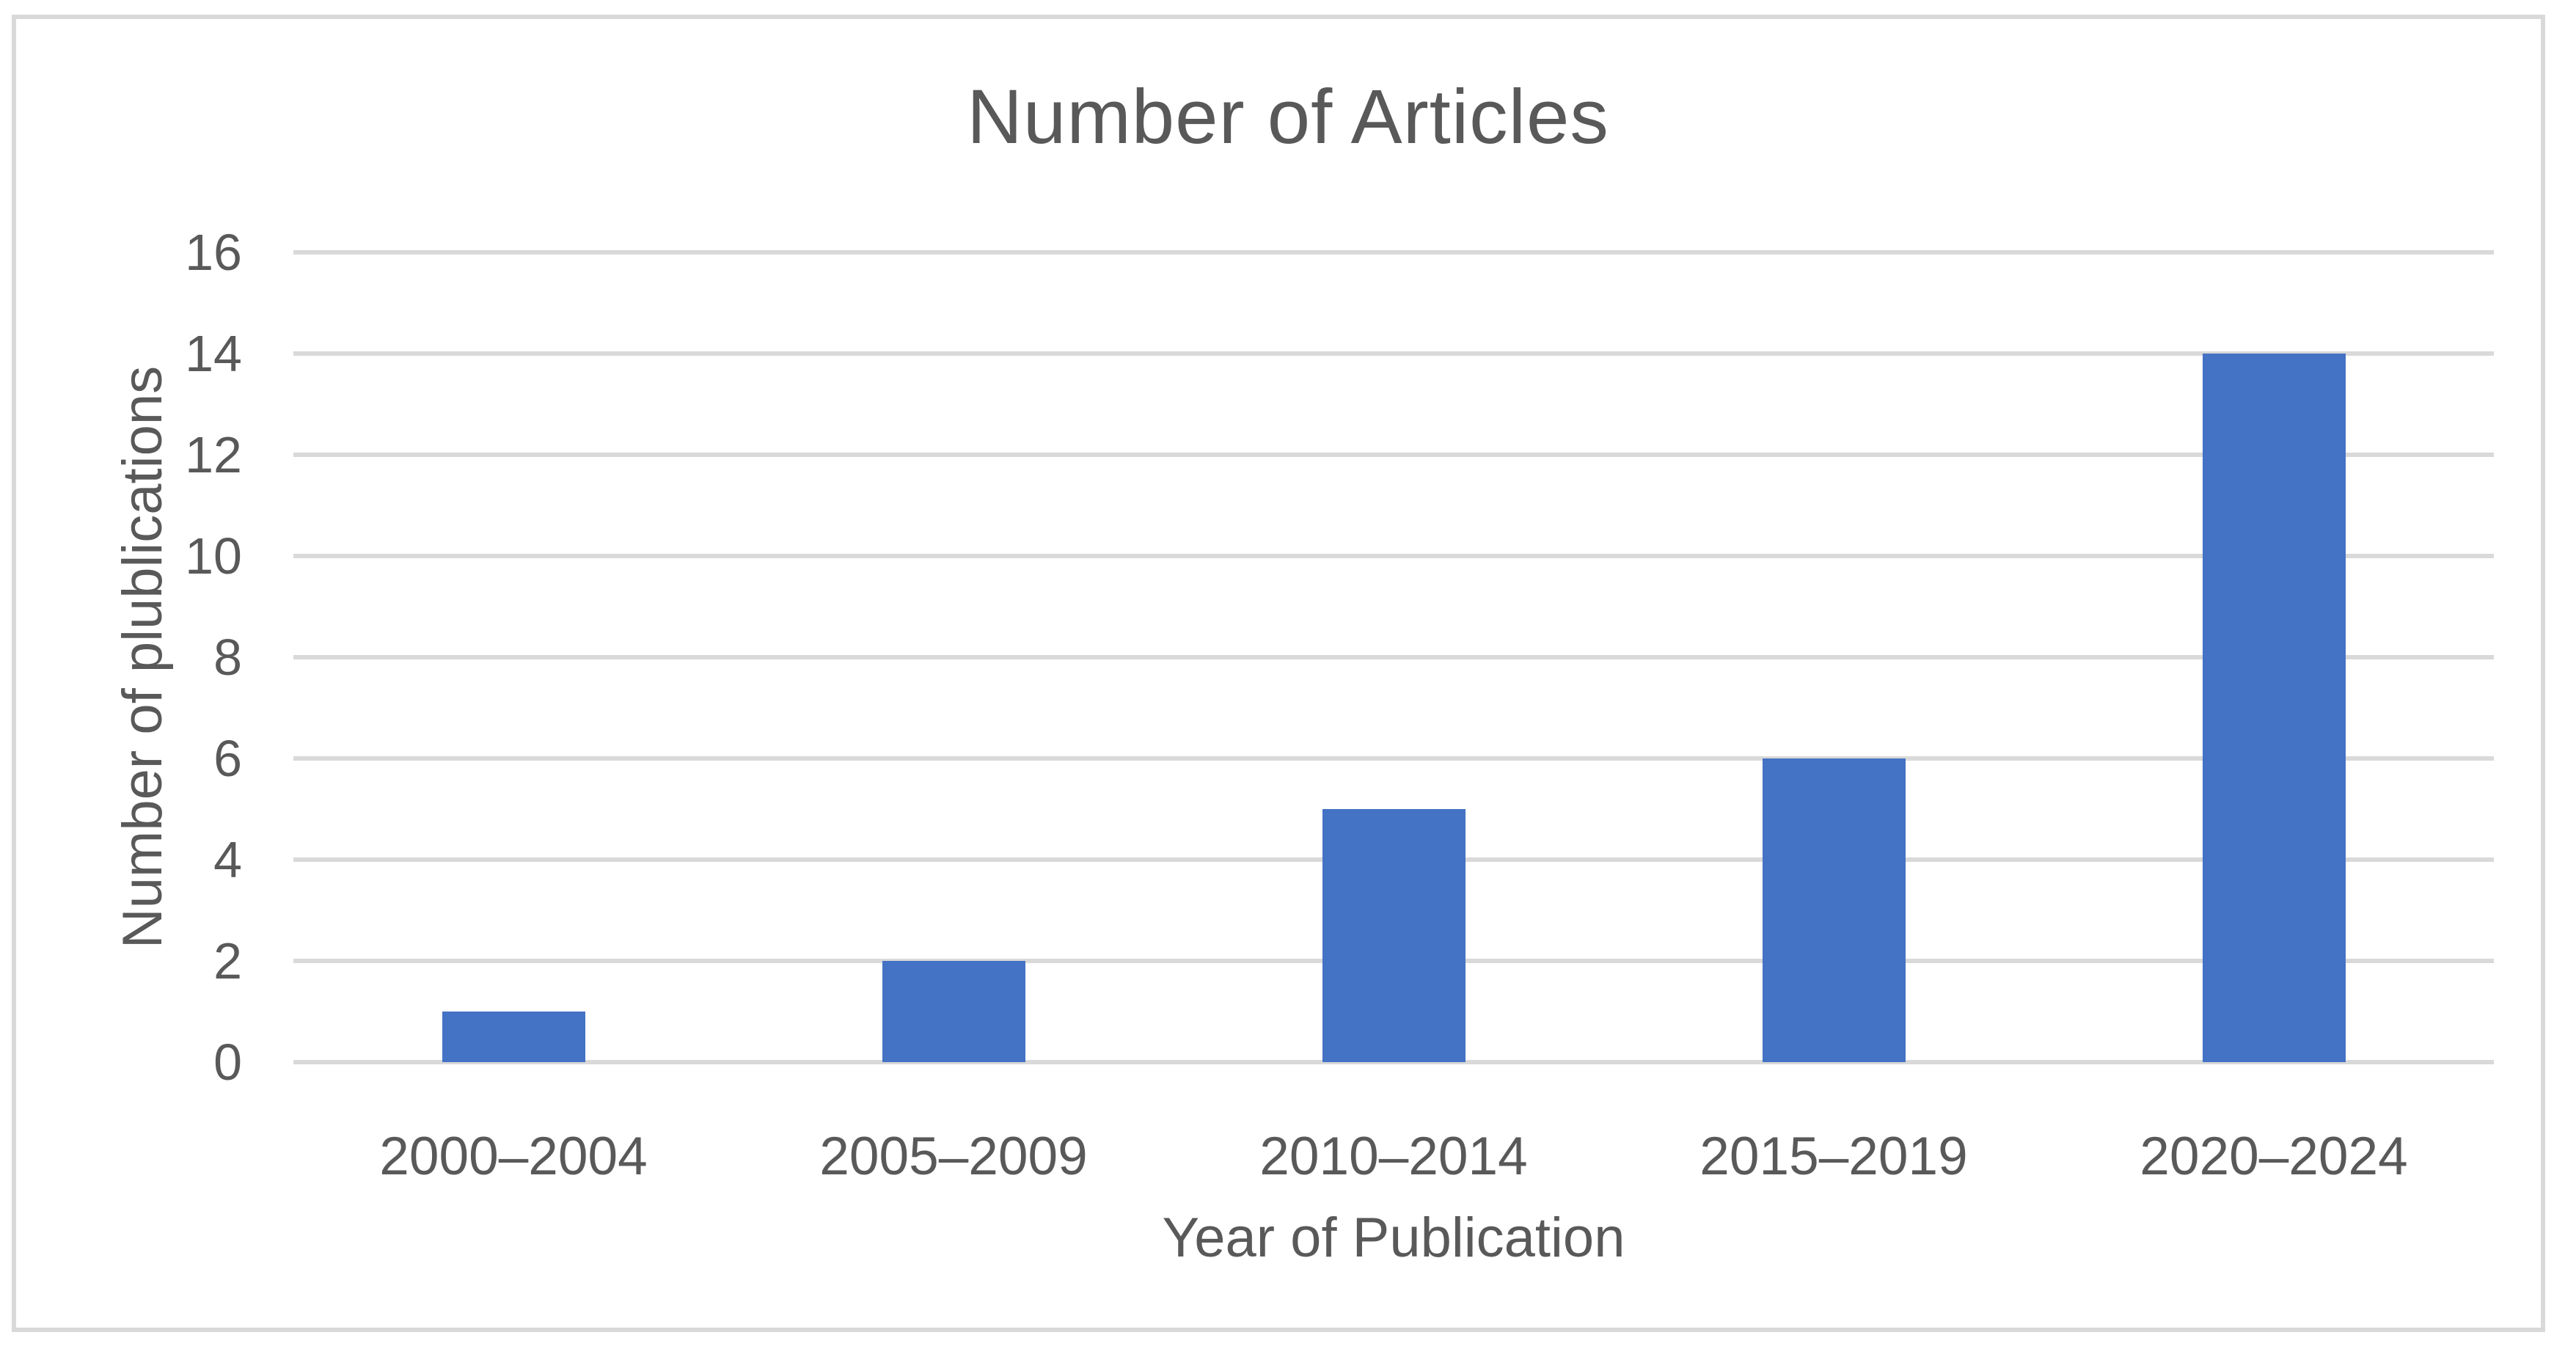 The height and width of the screenshot is (1357, 2576). What do you see at coordinates (228, 1062) in the screenshot?
I see `y-tick-label-0: 0` at bounding box center [228, 1062].